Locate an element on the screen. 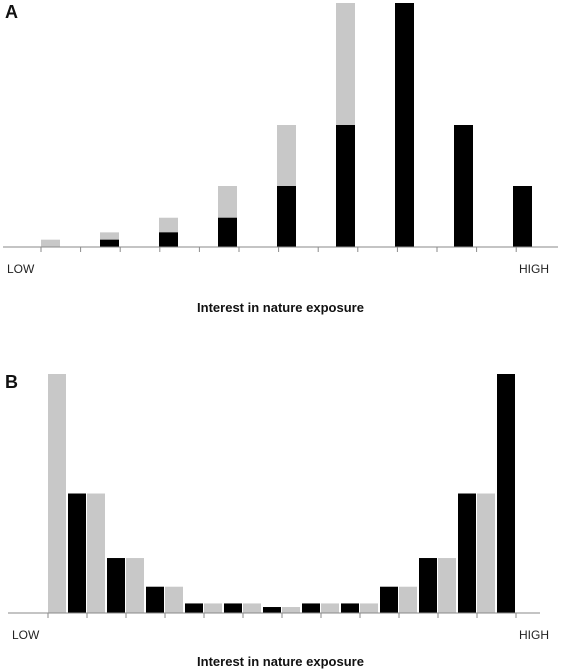 This screenshot has width=561, height=672. panel-b-high-label: HIGH is located at coordinates (534, 635).